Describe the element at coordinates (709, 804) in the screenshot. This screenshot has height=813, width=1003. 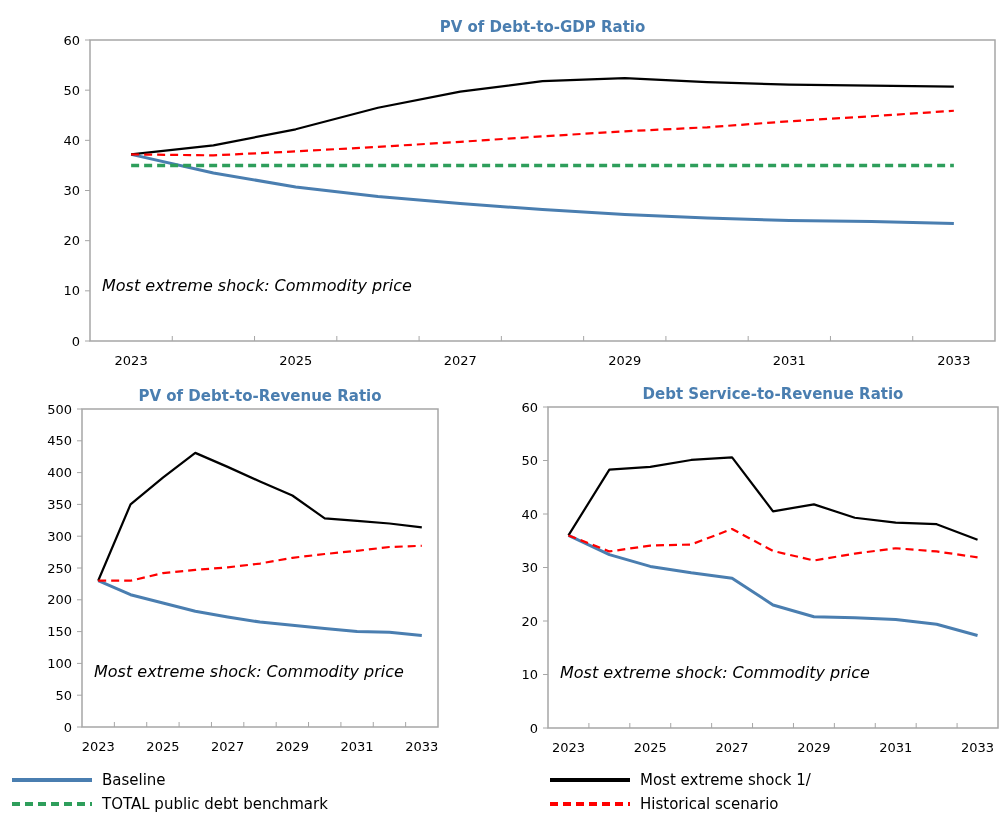
I see `legend-label: Historical scenario` at that location.